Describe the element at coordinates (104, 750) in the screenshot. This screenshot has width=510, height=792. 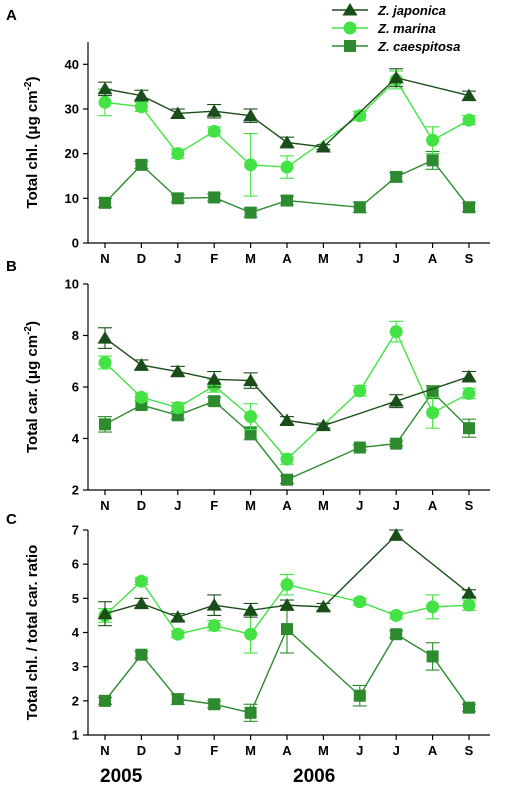
I see `x-tick-label: N` at that location.